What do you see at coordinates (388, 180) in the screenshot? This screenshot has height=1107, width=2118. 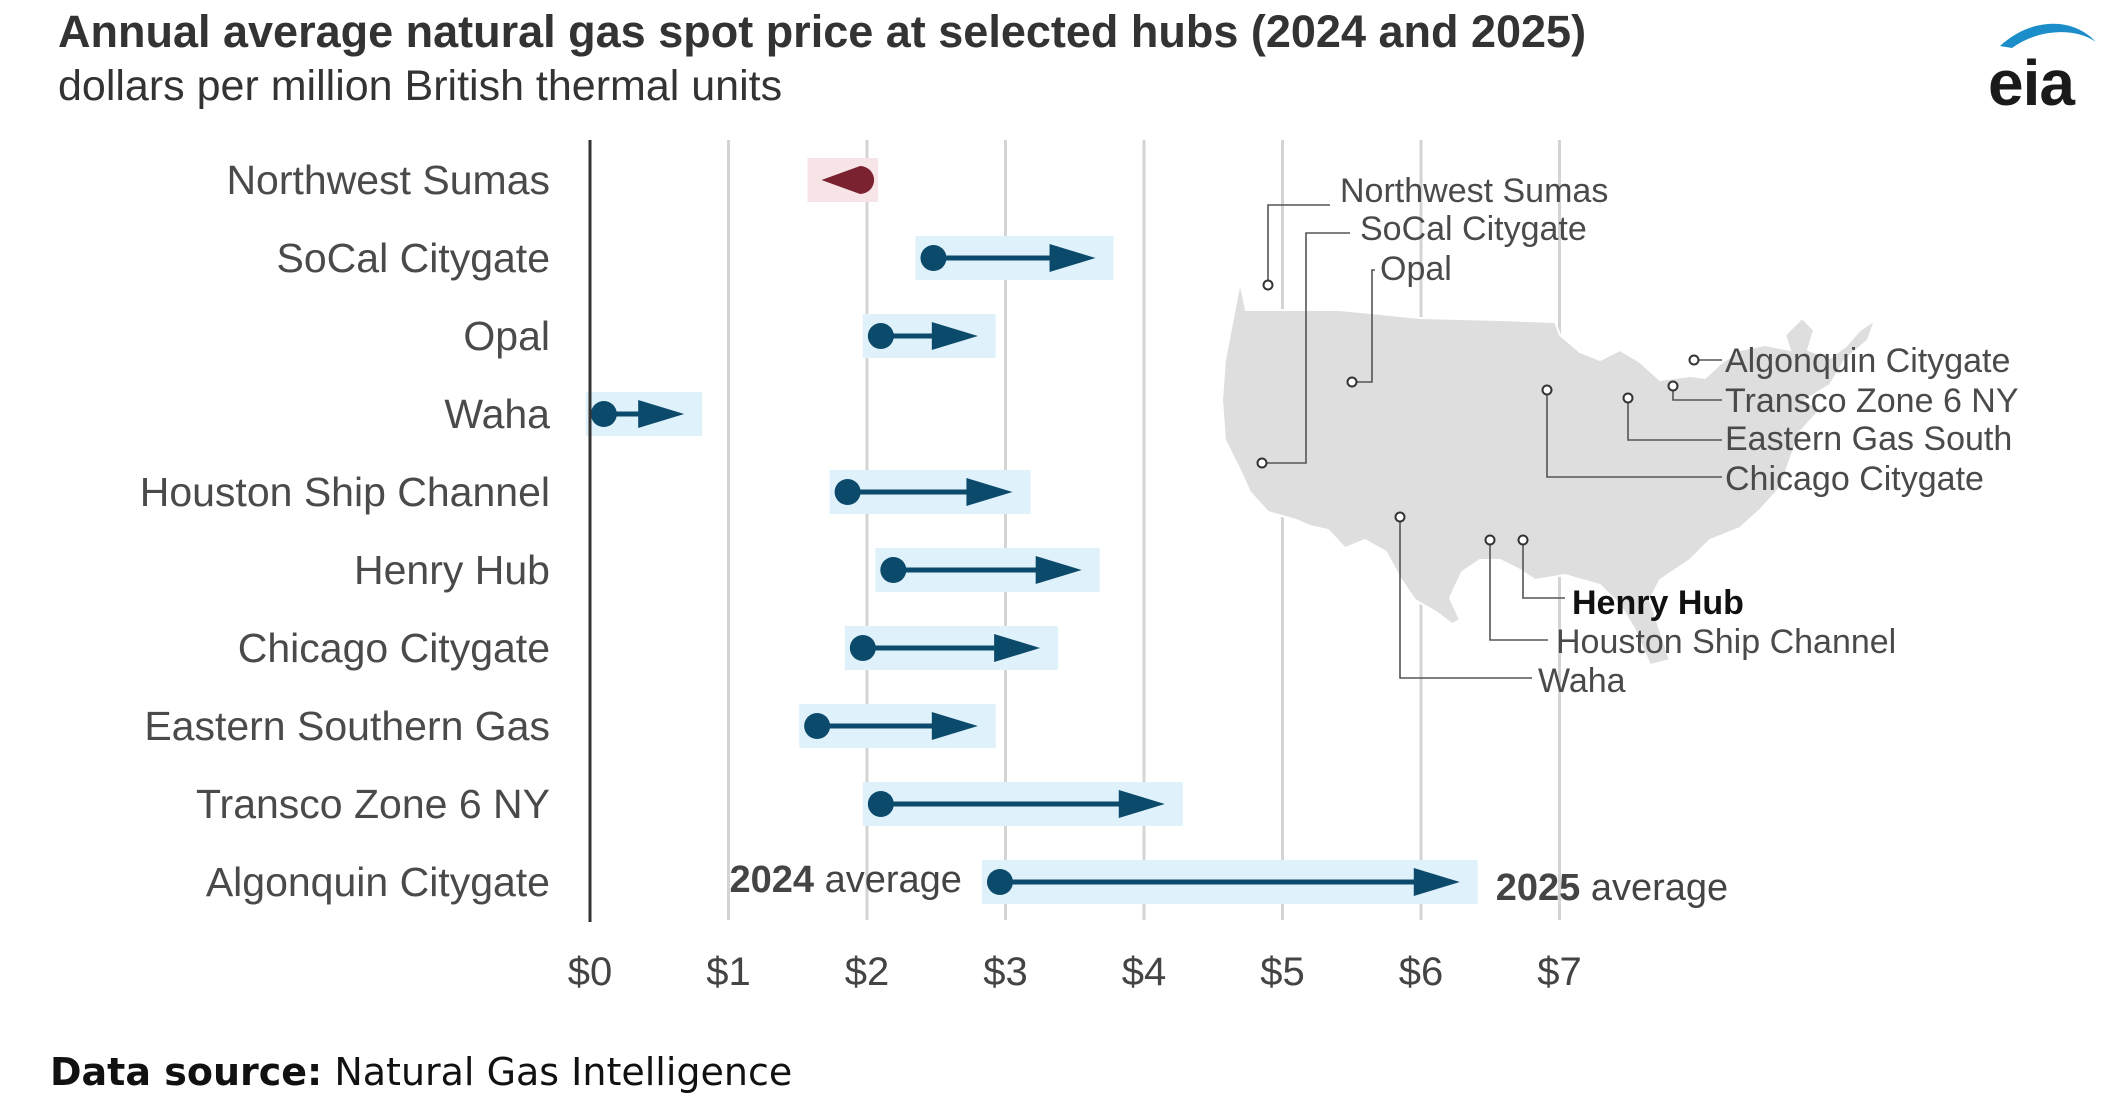 I see `category-label: Northwest Sumas` at bounding box center [388, 180].